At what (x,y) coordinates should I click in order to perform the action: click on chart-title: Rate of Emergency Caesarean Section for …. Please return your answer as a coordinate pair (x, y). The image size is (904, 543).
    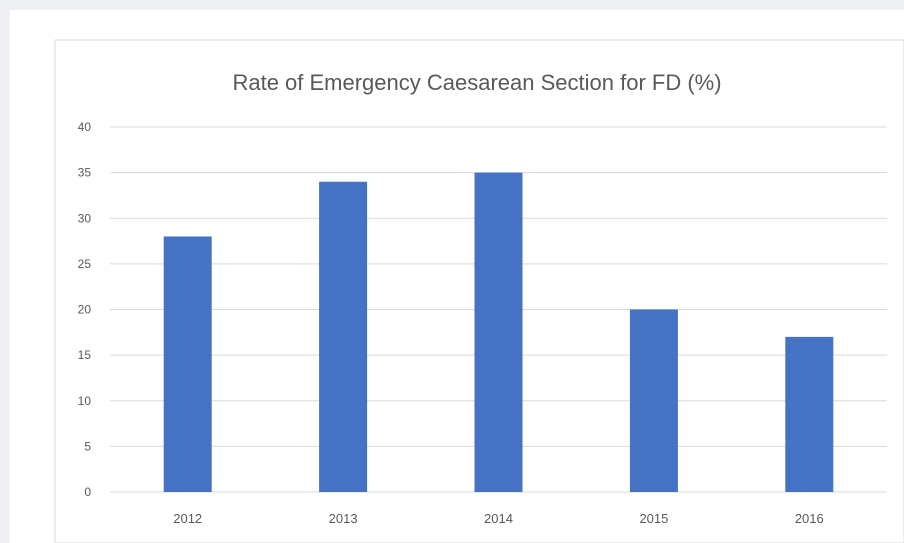
    Looking at the image, I should click on (476, 82).